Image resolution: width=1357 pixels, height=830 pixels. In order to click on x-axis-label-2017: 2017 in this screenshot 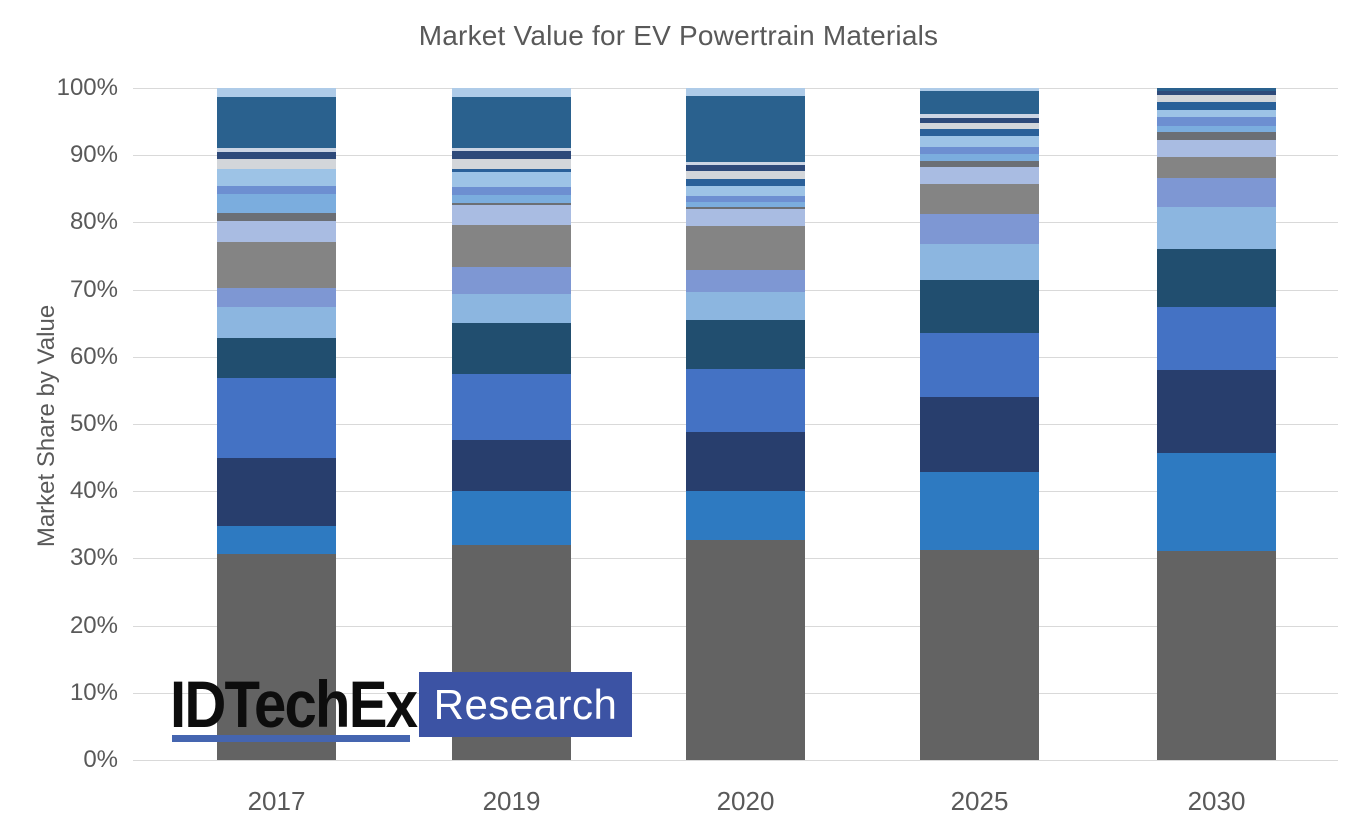, I will do `click(276, 801)`.